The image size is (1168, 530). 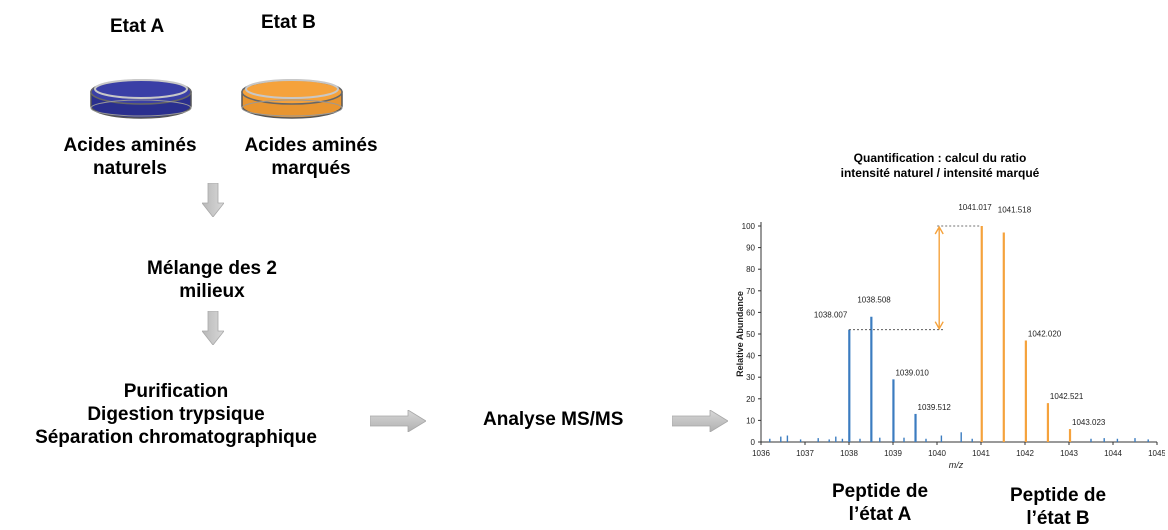 What do you see at coordinates (311, 168) in the screenshot?
I see `state-b-label-line2: marqués` at bounding box center [311, 168].